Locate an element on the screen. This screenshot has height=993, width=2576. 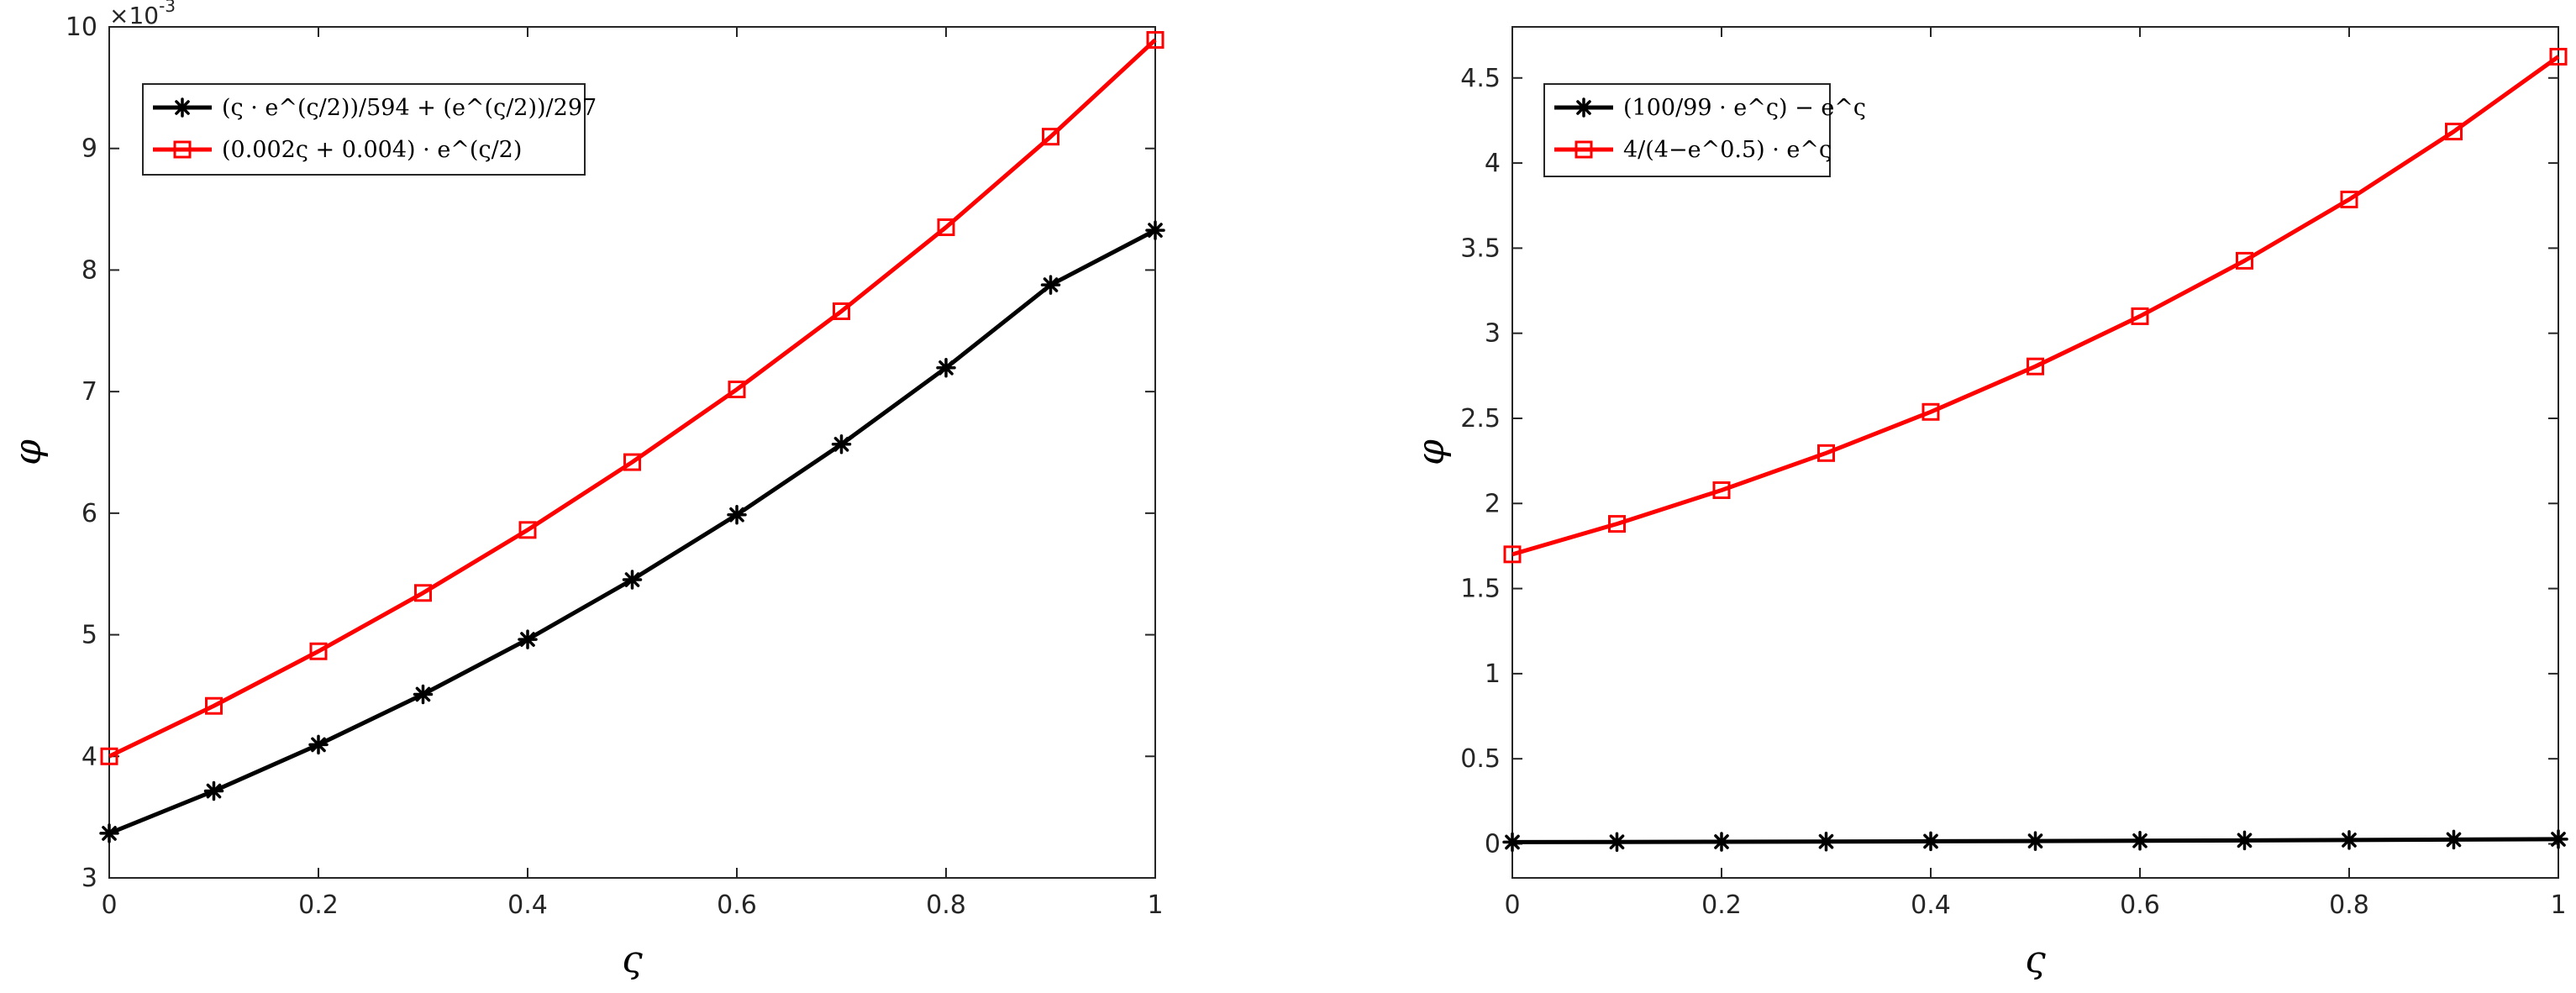
left-chart-x-axis-label: ς is located at coordinates (632, 960).